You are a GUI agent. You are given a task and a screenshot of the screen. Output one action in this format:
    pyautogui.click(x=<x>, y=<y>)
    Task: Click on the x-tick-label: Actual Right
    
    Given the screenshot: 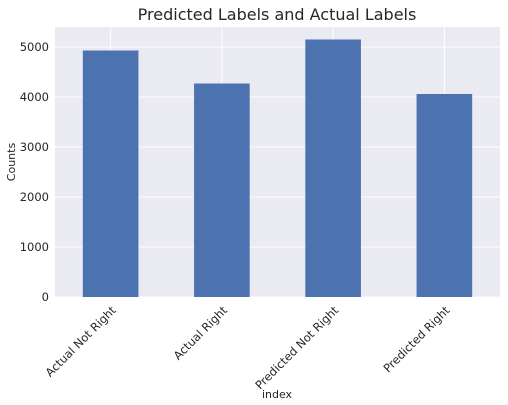 What is the action you would take?
    pyautogui.click(x=201, y=333)
    